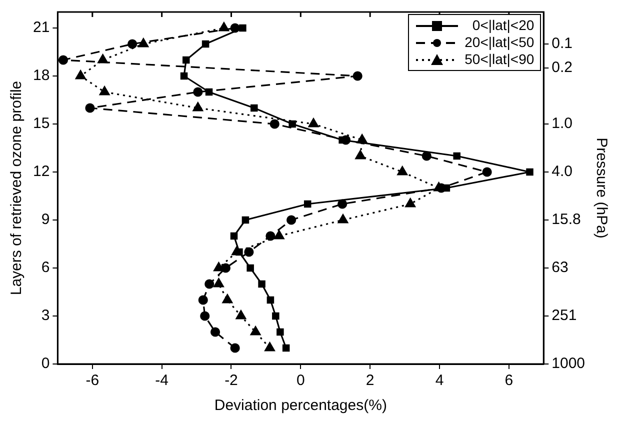 The image size is (622, 421). I want to click on legend-label: 50<|lat|<90, so click(499, 59).